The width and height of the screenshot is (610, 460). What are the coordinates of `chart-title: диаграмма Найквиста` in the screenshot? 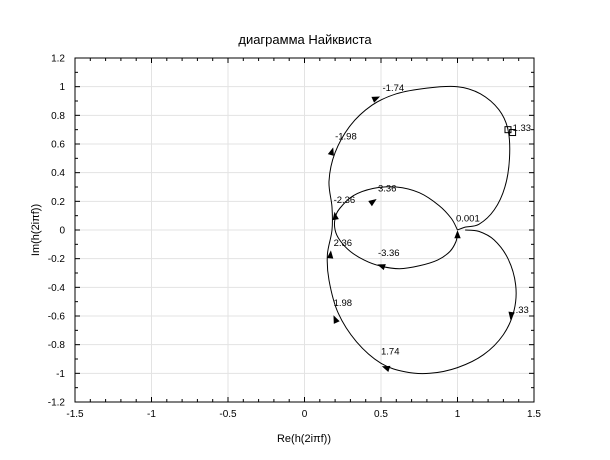 It's located at (305, 39).